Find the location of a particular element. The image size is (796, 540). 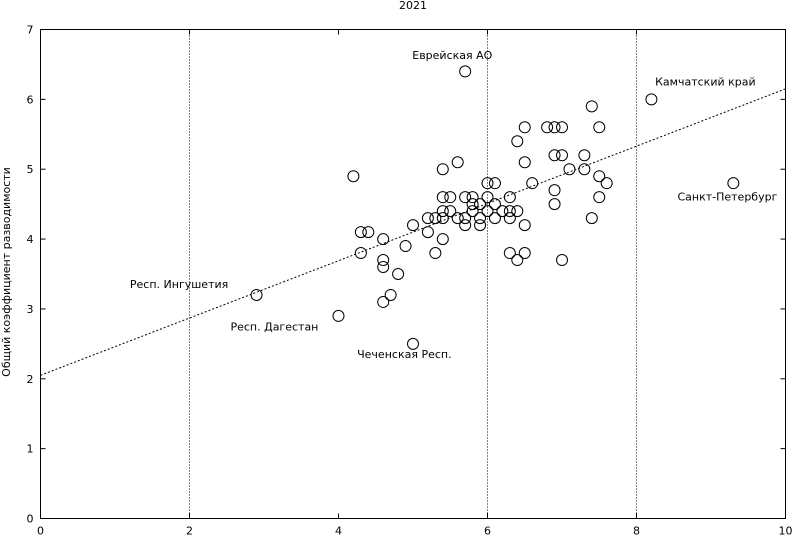

y-tick-label: 3 is located at coordinates (30, 309).